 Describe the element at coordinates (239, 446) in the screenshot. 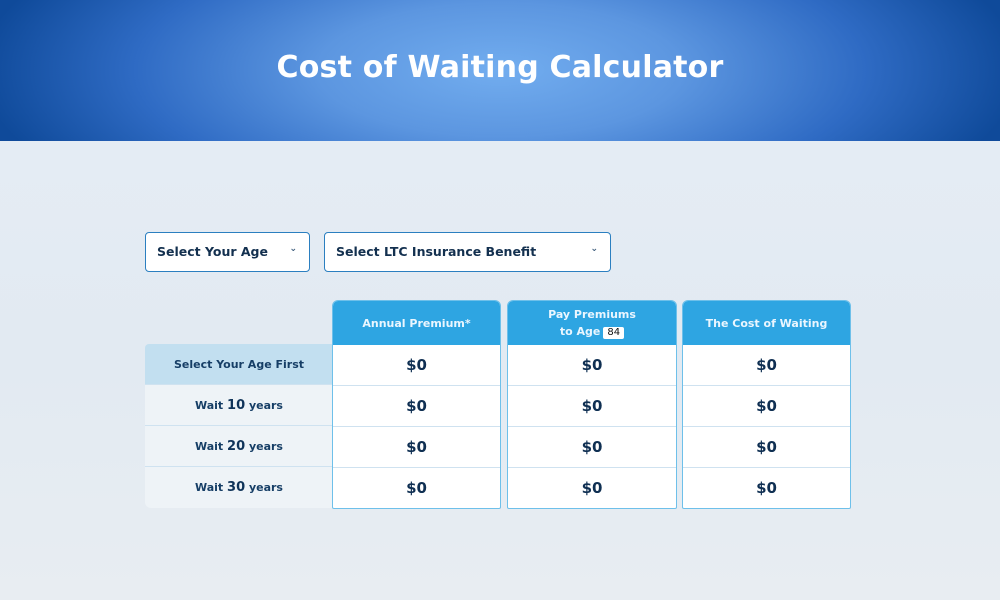

I see `row-label-wait-20: Wait 20 years` at that location.